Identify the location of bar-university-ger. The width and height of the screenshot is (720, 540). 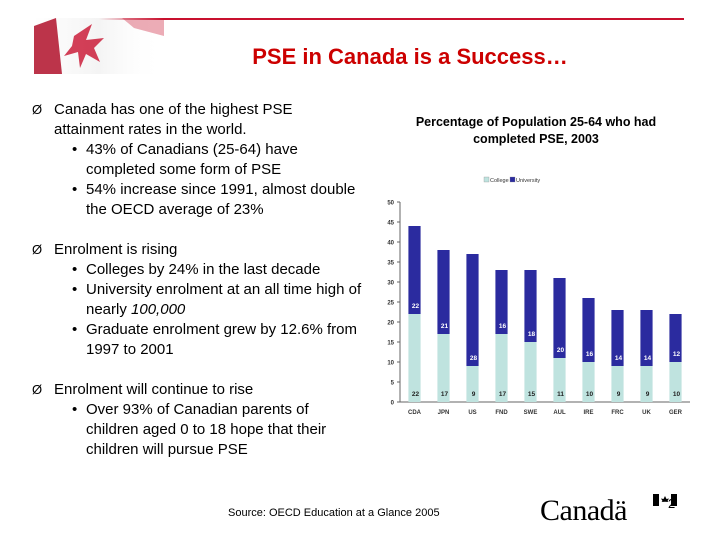
(675, 338).